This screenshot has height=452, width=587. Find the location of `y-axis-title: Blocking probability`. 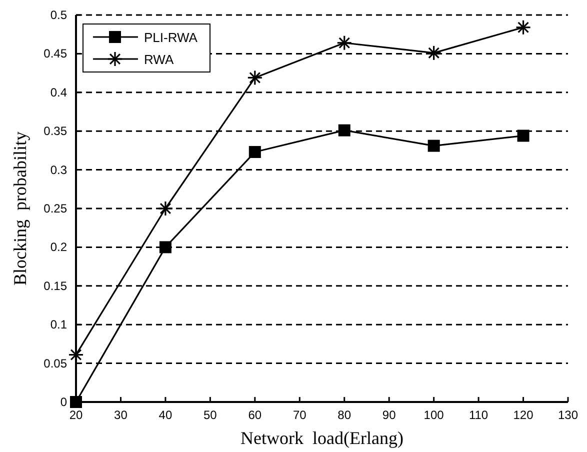

y-axis-title: Blocking probability is located at coordinates (20, 209).